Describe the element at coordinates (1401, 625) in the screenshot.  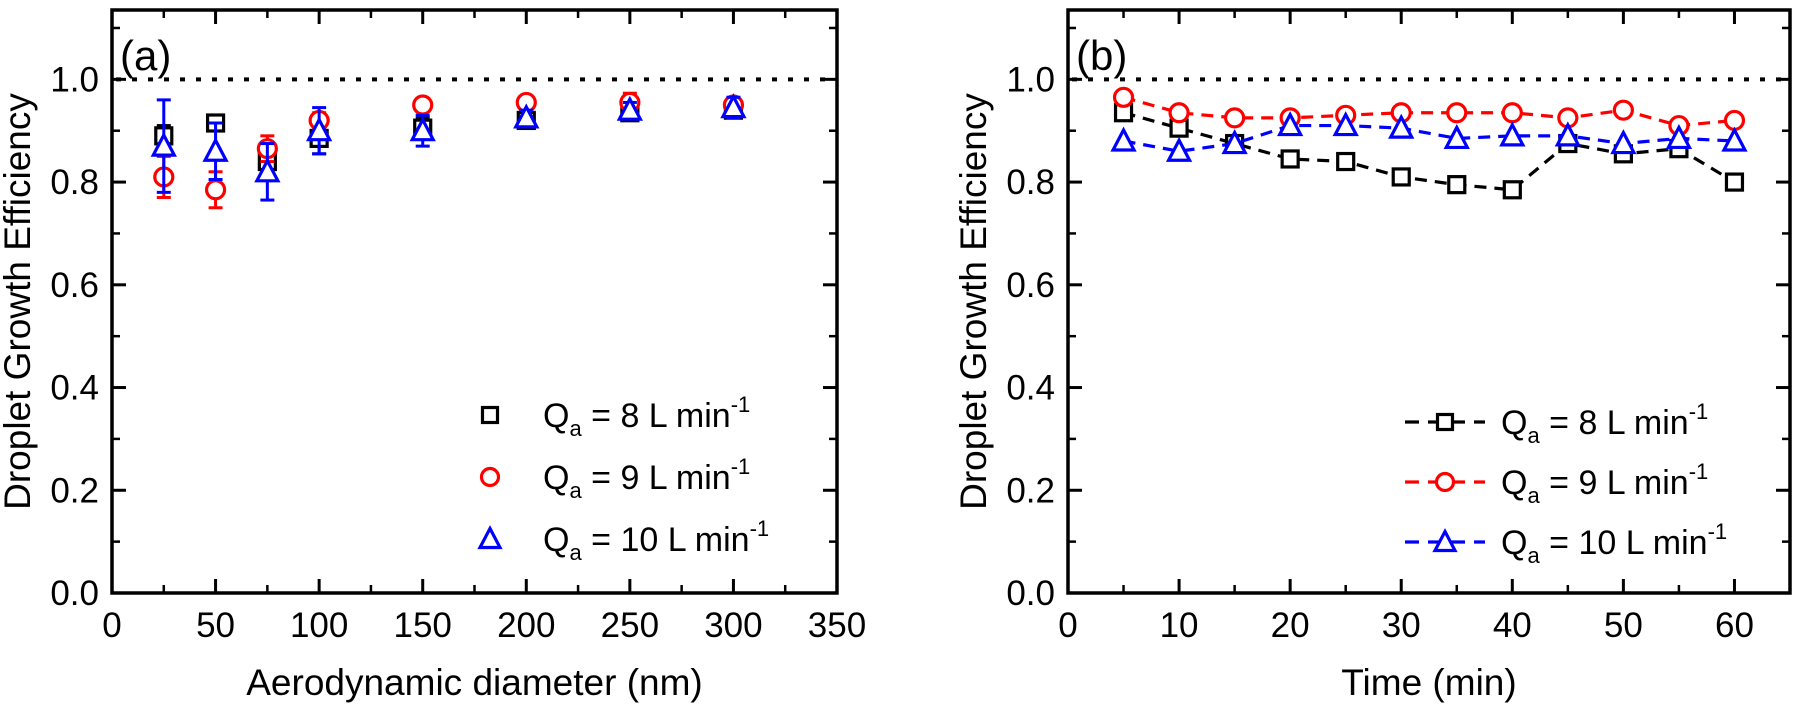
I see `svg-text: 30` at that location.